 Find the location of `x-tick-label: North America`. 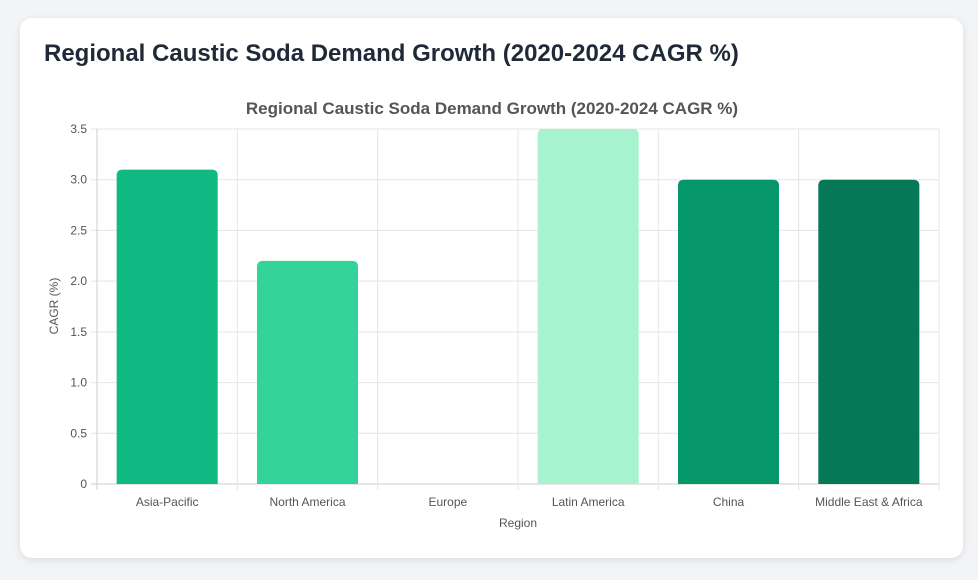

x-tick-label: North America is located at coordinates (307, 502).